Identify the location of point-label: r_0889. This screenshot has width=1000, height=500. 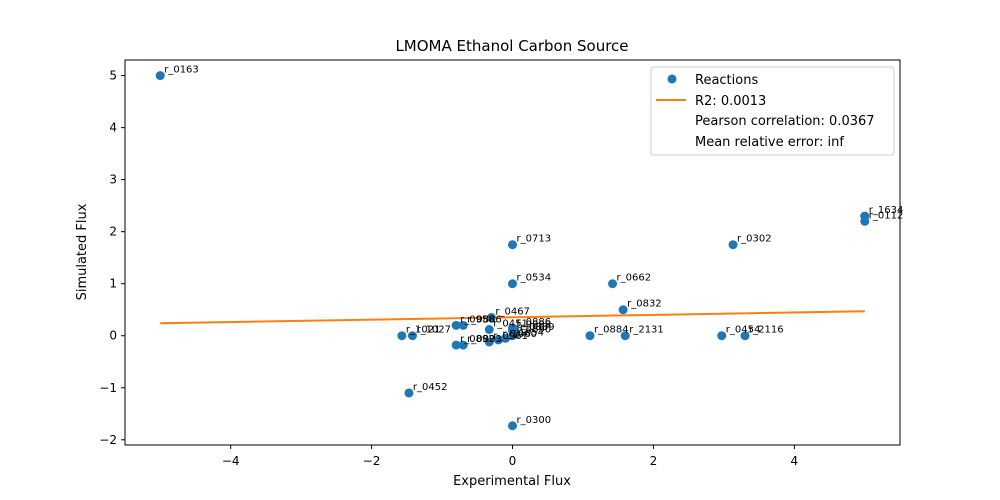
(537, 327).